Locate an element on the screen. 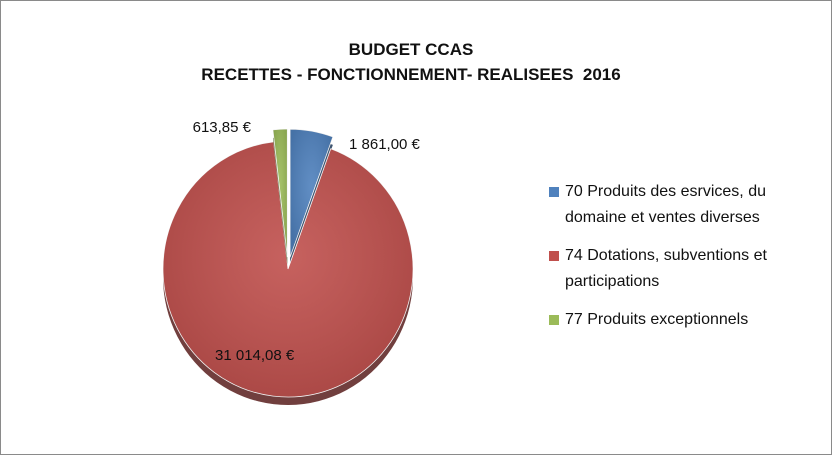 The image size is (832, 456). slice-77-gloss is located at coordinates (280, 193).